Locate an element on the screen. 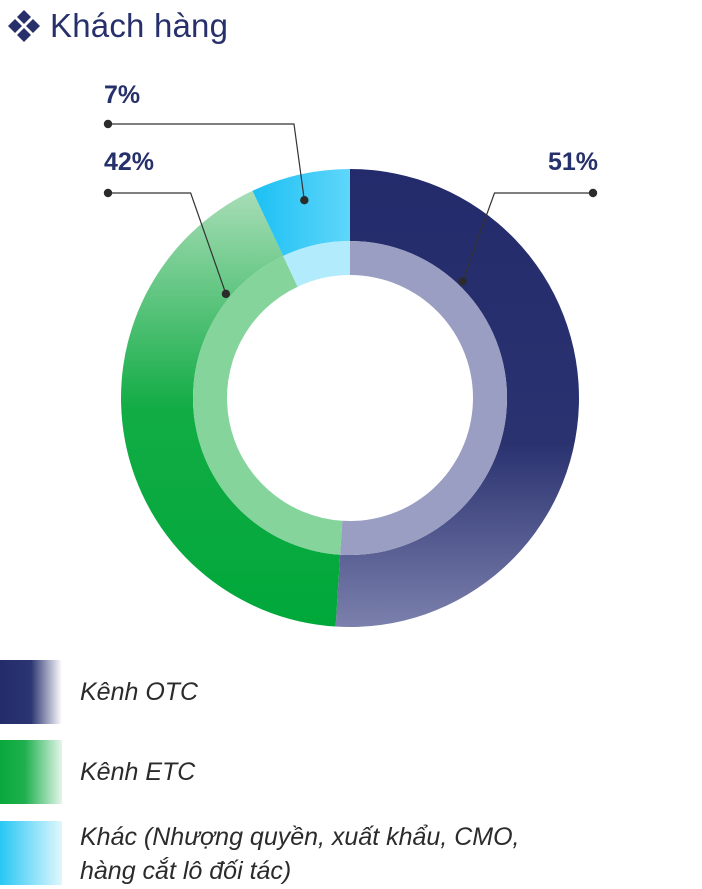 The width and height of the screenshot is (702, 889). legend-swatch-otc is located at coordinates (31, 692).